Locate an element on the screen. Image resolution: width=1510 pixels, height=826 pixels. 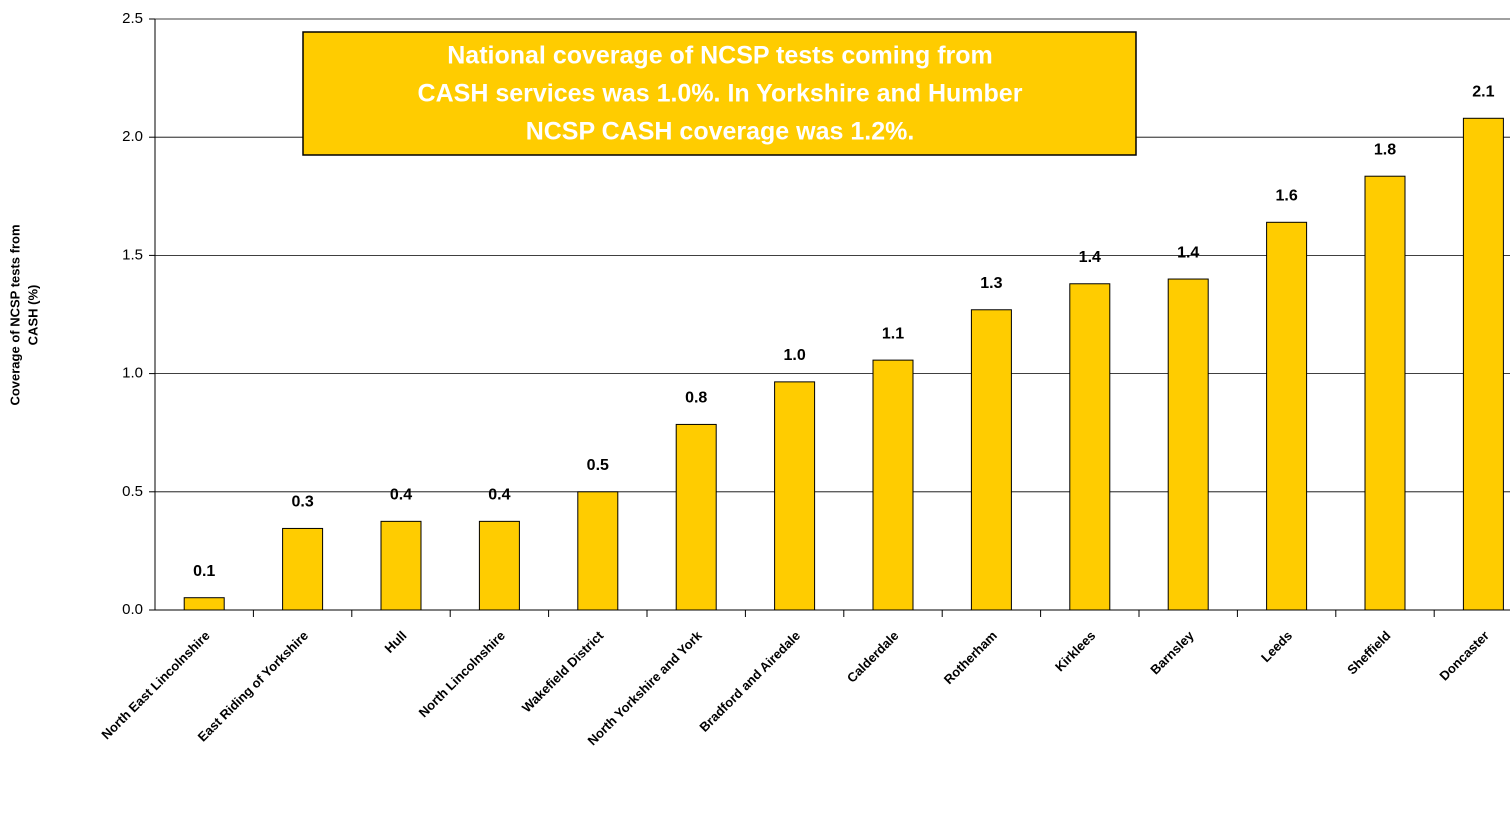
x-tick-label: North Lincolnshire is located at coordinates (462, 674).